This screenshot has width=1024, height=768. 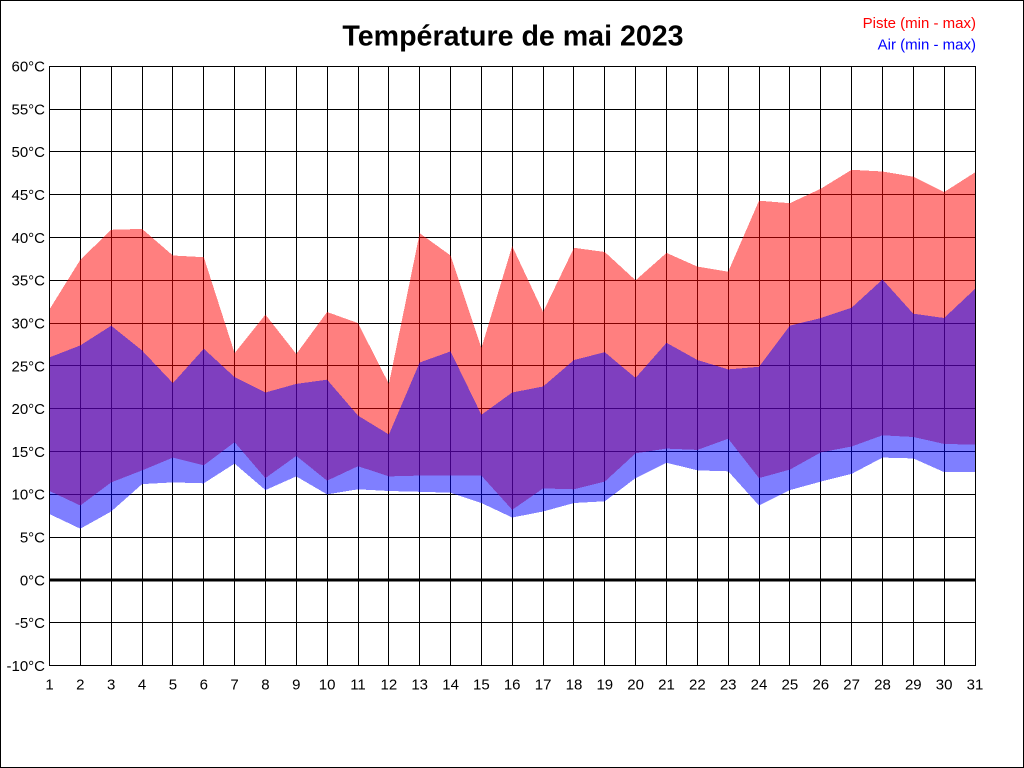 What do you see at coordinates (975, 685) in the screenshot?
I see `svg-text: 31` at bounding box center [975, 685].